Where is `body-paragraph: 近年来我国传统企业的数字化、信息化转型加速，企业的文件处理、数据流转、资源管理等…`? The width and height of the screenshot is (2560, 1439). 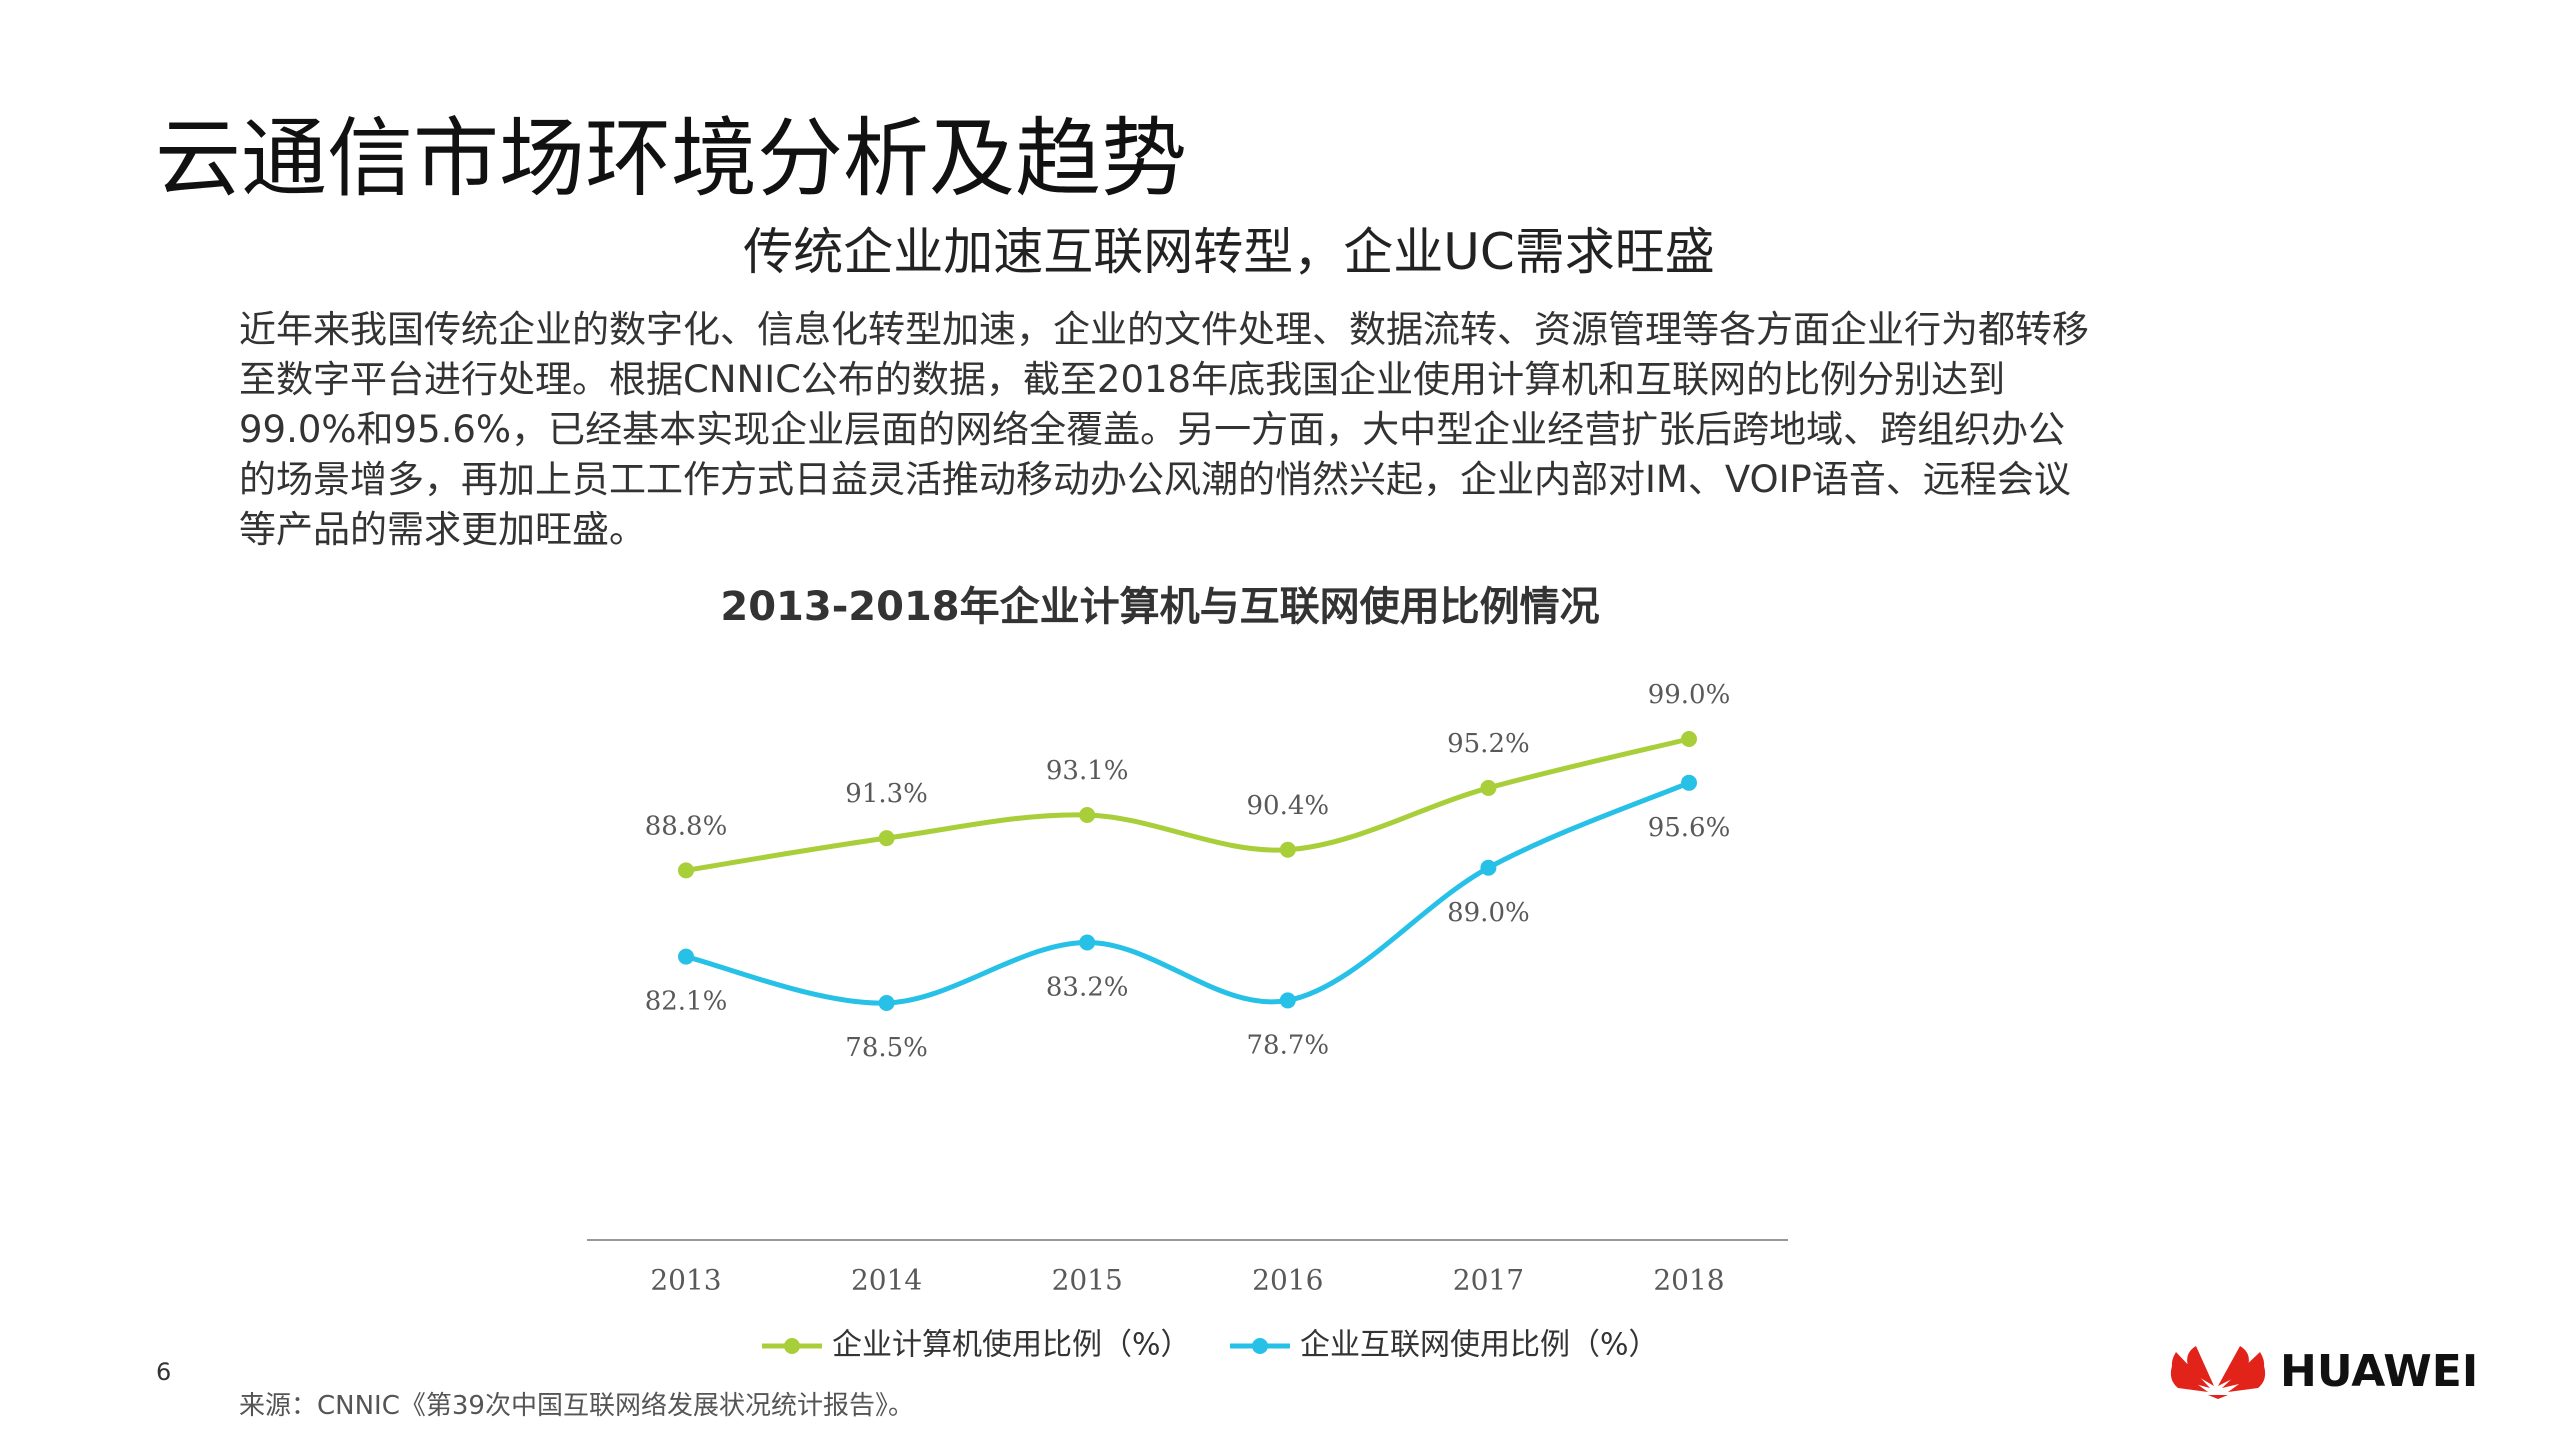
body-paragraph: 近年来我国传统企业的数字化、信息化转型加速，企业的文件处理、数据流转、资源管理等… is located at coordinates (1164, 429).